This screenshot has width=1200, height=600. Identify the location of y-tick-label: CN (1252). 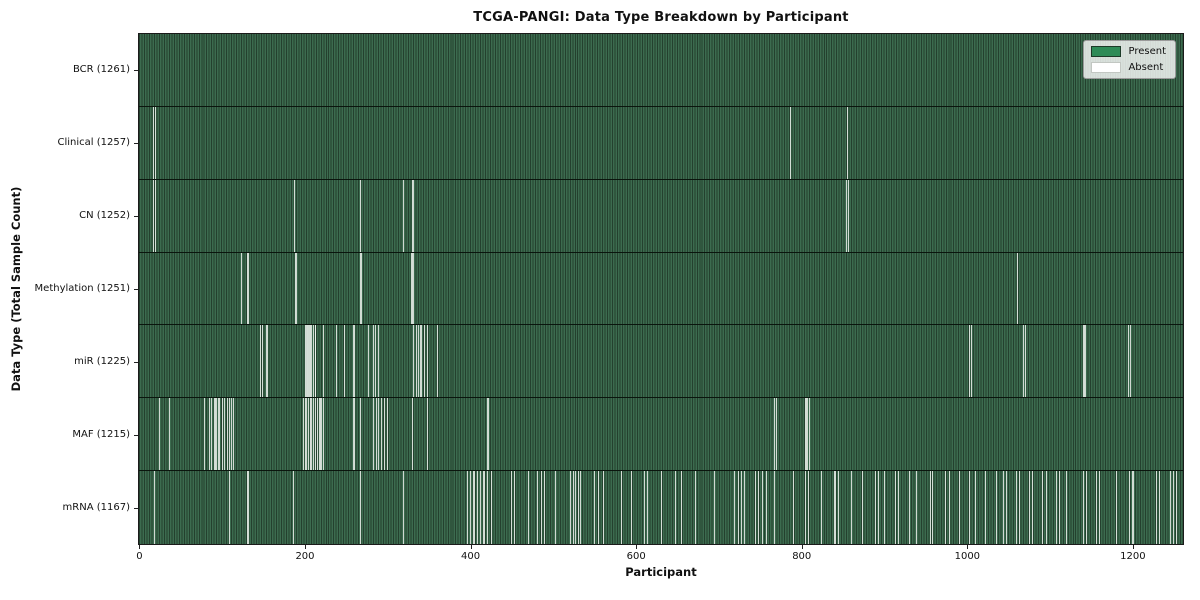
(104, 216).